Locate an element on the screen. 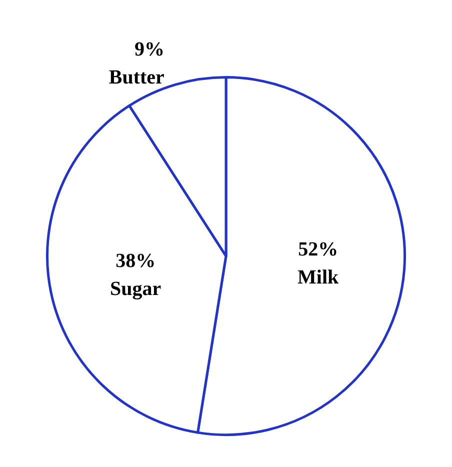 The height and width of the screenshot is (467, 452). data-label: 9% is located at coordinates (149, 49).